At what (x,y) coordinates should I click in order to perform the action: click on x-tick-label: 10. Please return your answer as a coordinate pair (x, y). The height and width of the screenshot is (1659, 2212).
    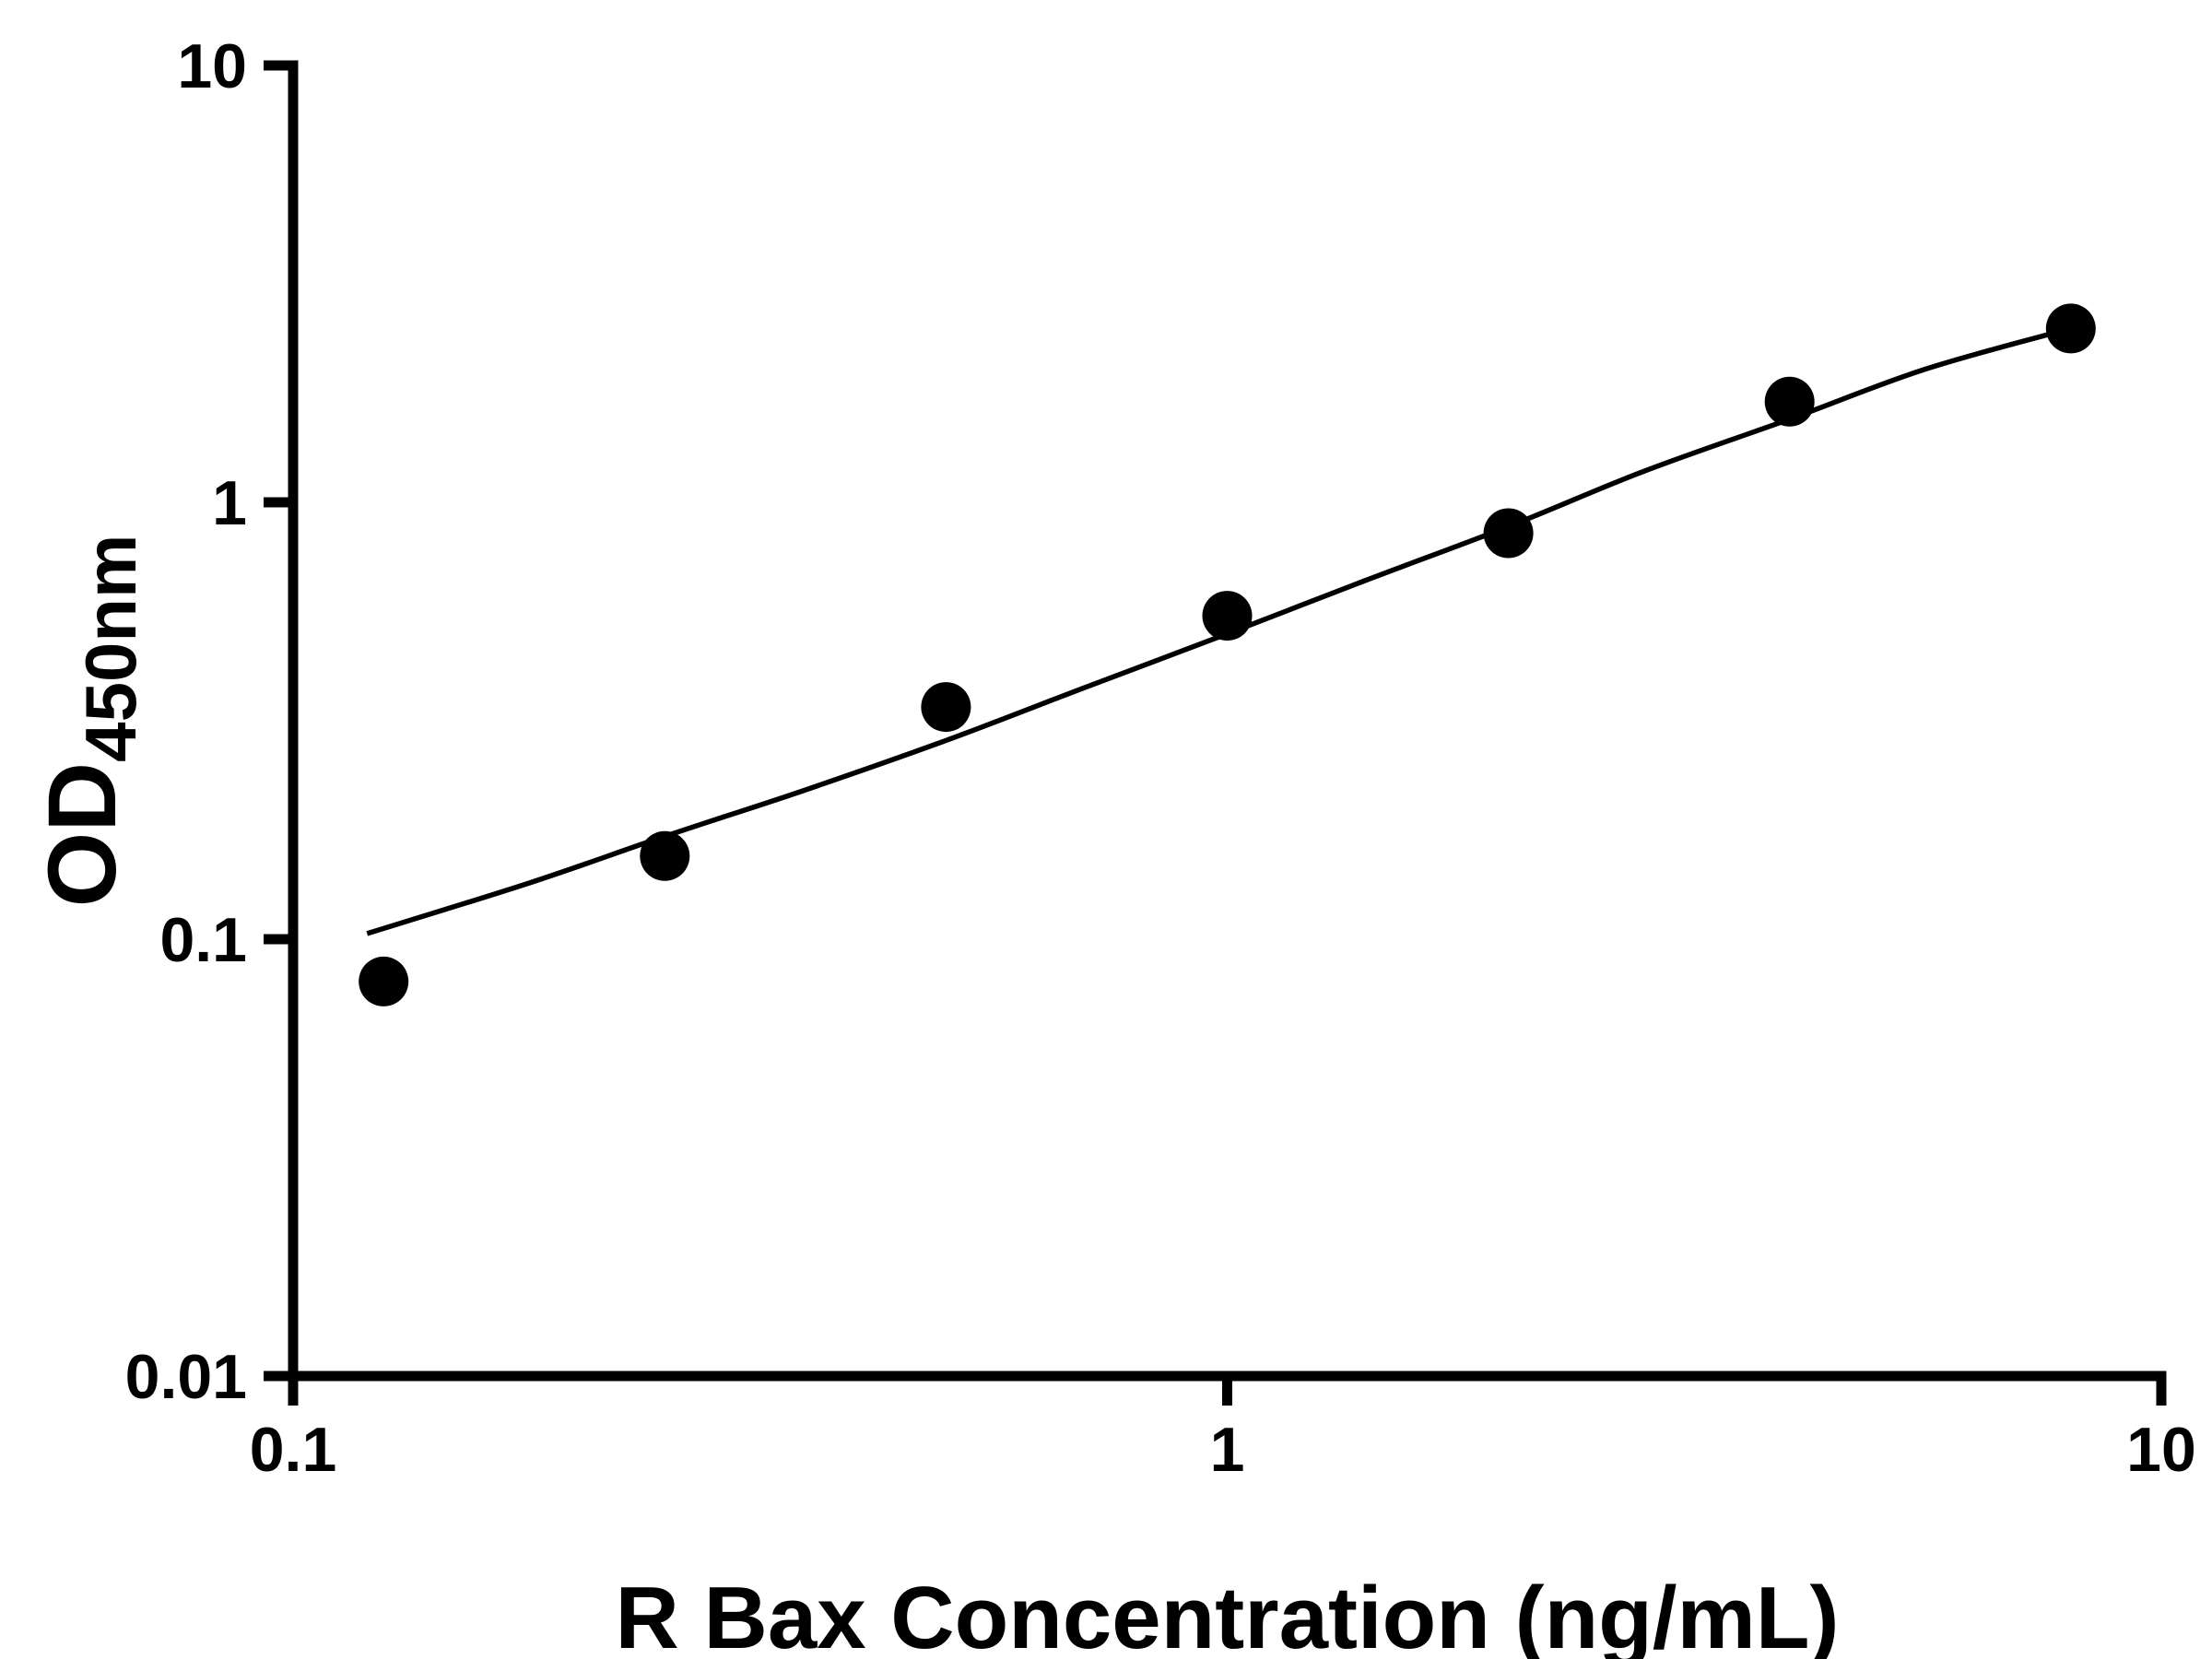
    Looking at the image, I should click on (2161, 1450).